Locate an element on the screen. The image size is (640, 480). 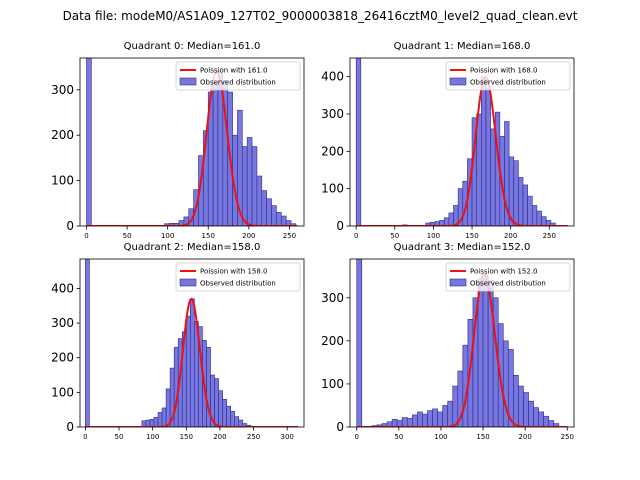
legend: Poission with 158.0 Observed distribution is located at coordinates (238, 277).